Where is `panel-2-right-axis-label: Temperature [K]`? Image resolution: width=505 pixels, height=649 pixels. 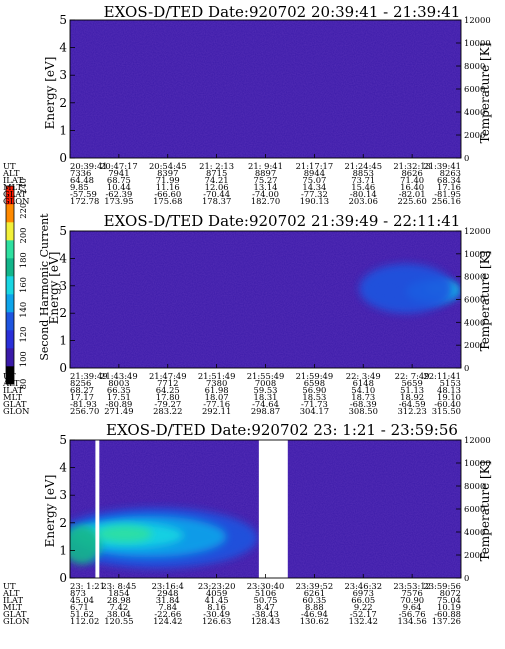
panel-2-right-axis-label: Temperature [K] is located at coordinates (485, 301).